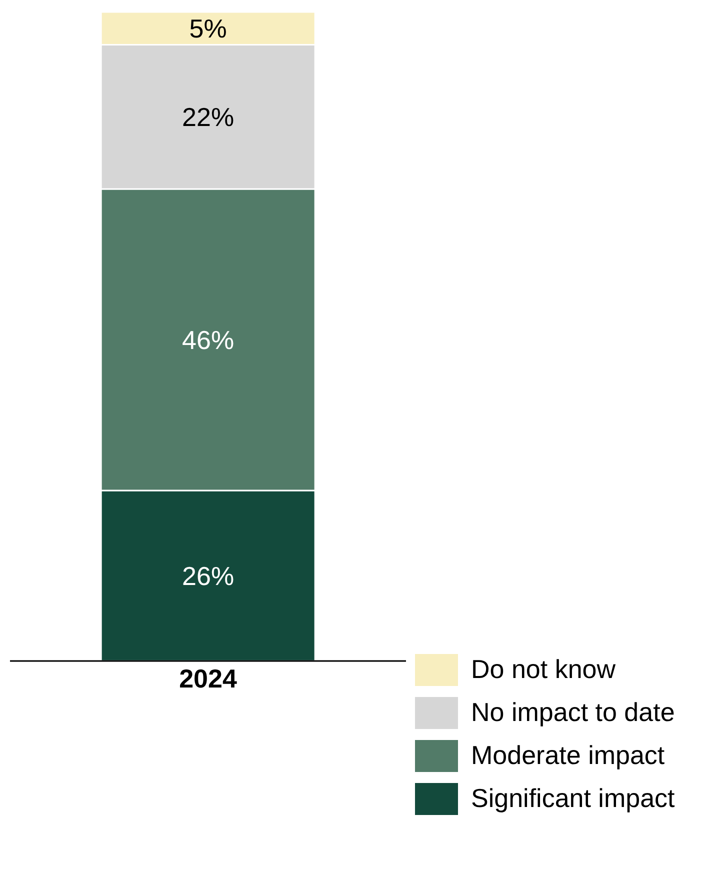 The height and width of the screenshot is (878, 723). What do you see at coordinates (208, 28) in the screenshot?
I see `data-label: 5%` at bounding box center [208, 28].